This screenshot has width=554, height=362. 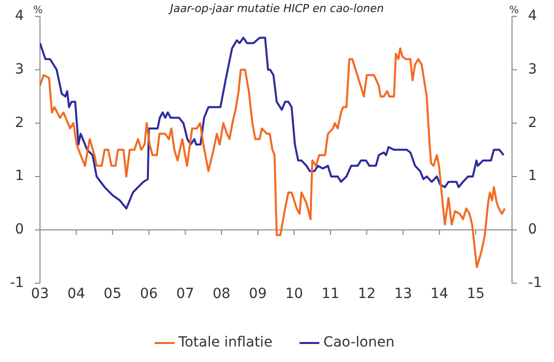 I want to click on y2-tick-label: 2, so click(x=532, y=122).